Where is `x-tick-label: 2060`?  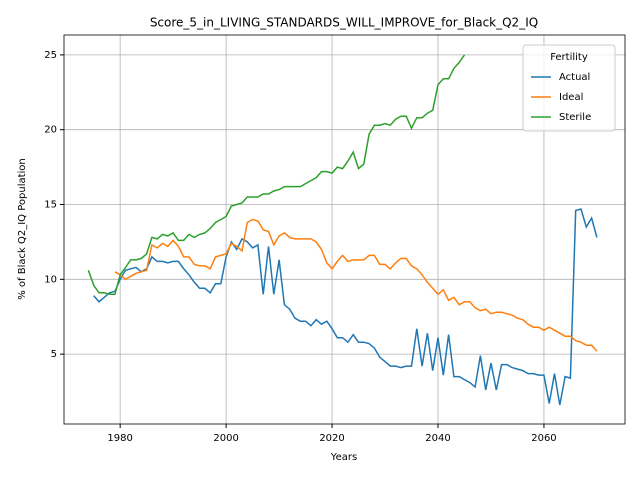 x-tick-label: 2060 is located at coordinates (543, 438).